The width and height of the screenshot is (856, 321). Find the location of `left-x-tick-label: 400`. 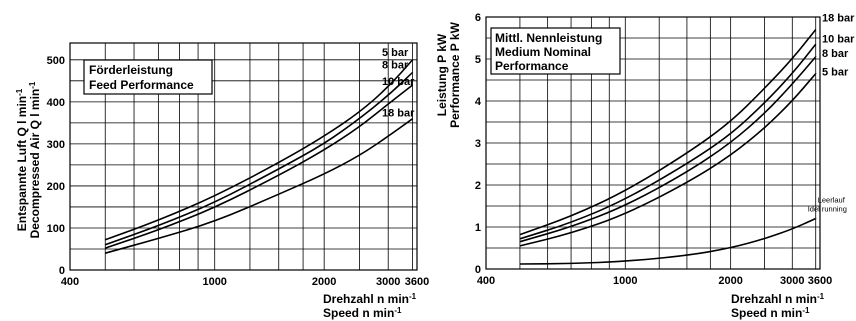

left-x-tick-label: 400 is located at coordinates (70, 282).